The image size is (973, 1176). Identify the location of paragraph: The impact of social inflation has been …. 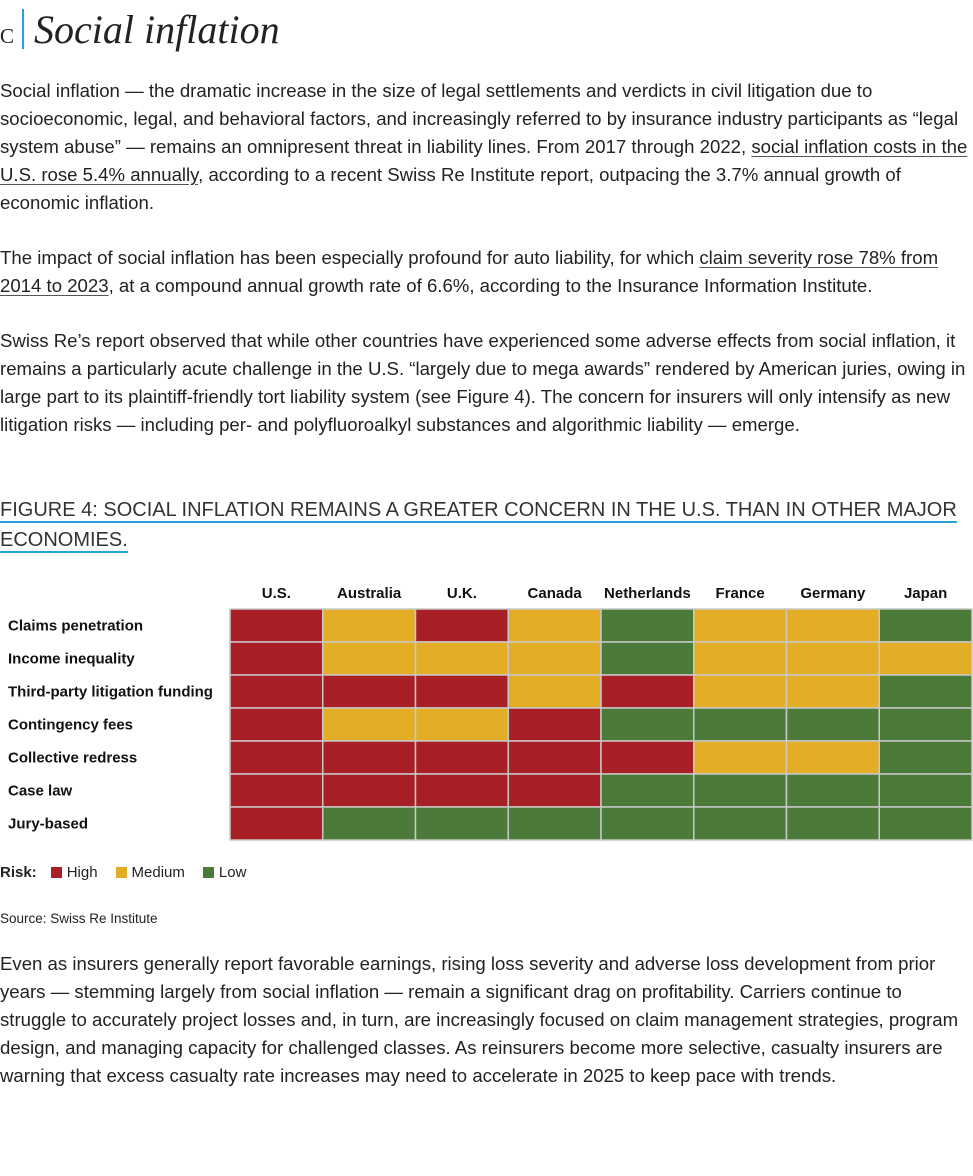
(486, 272).